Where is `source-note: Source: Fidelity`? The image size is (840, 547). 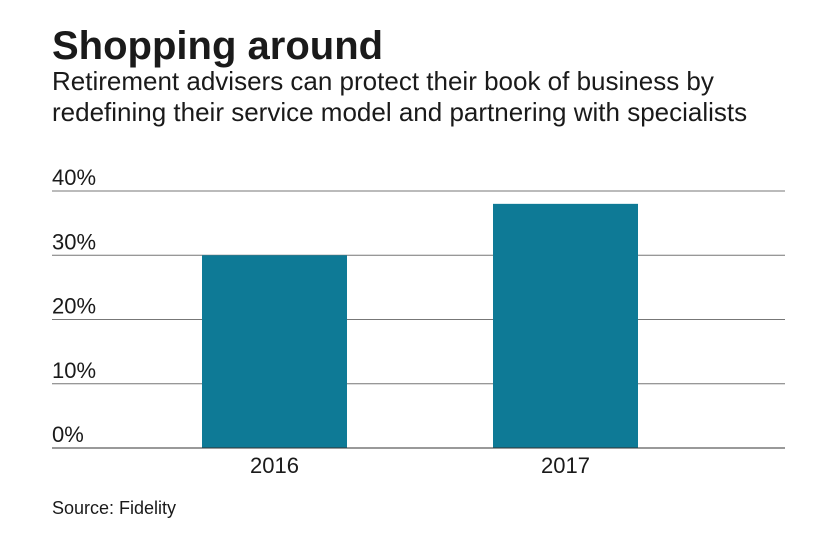 source-note: Source: Fidelity is located at coordinates (114, 508).